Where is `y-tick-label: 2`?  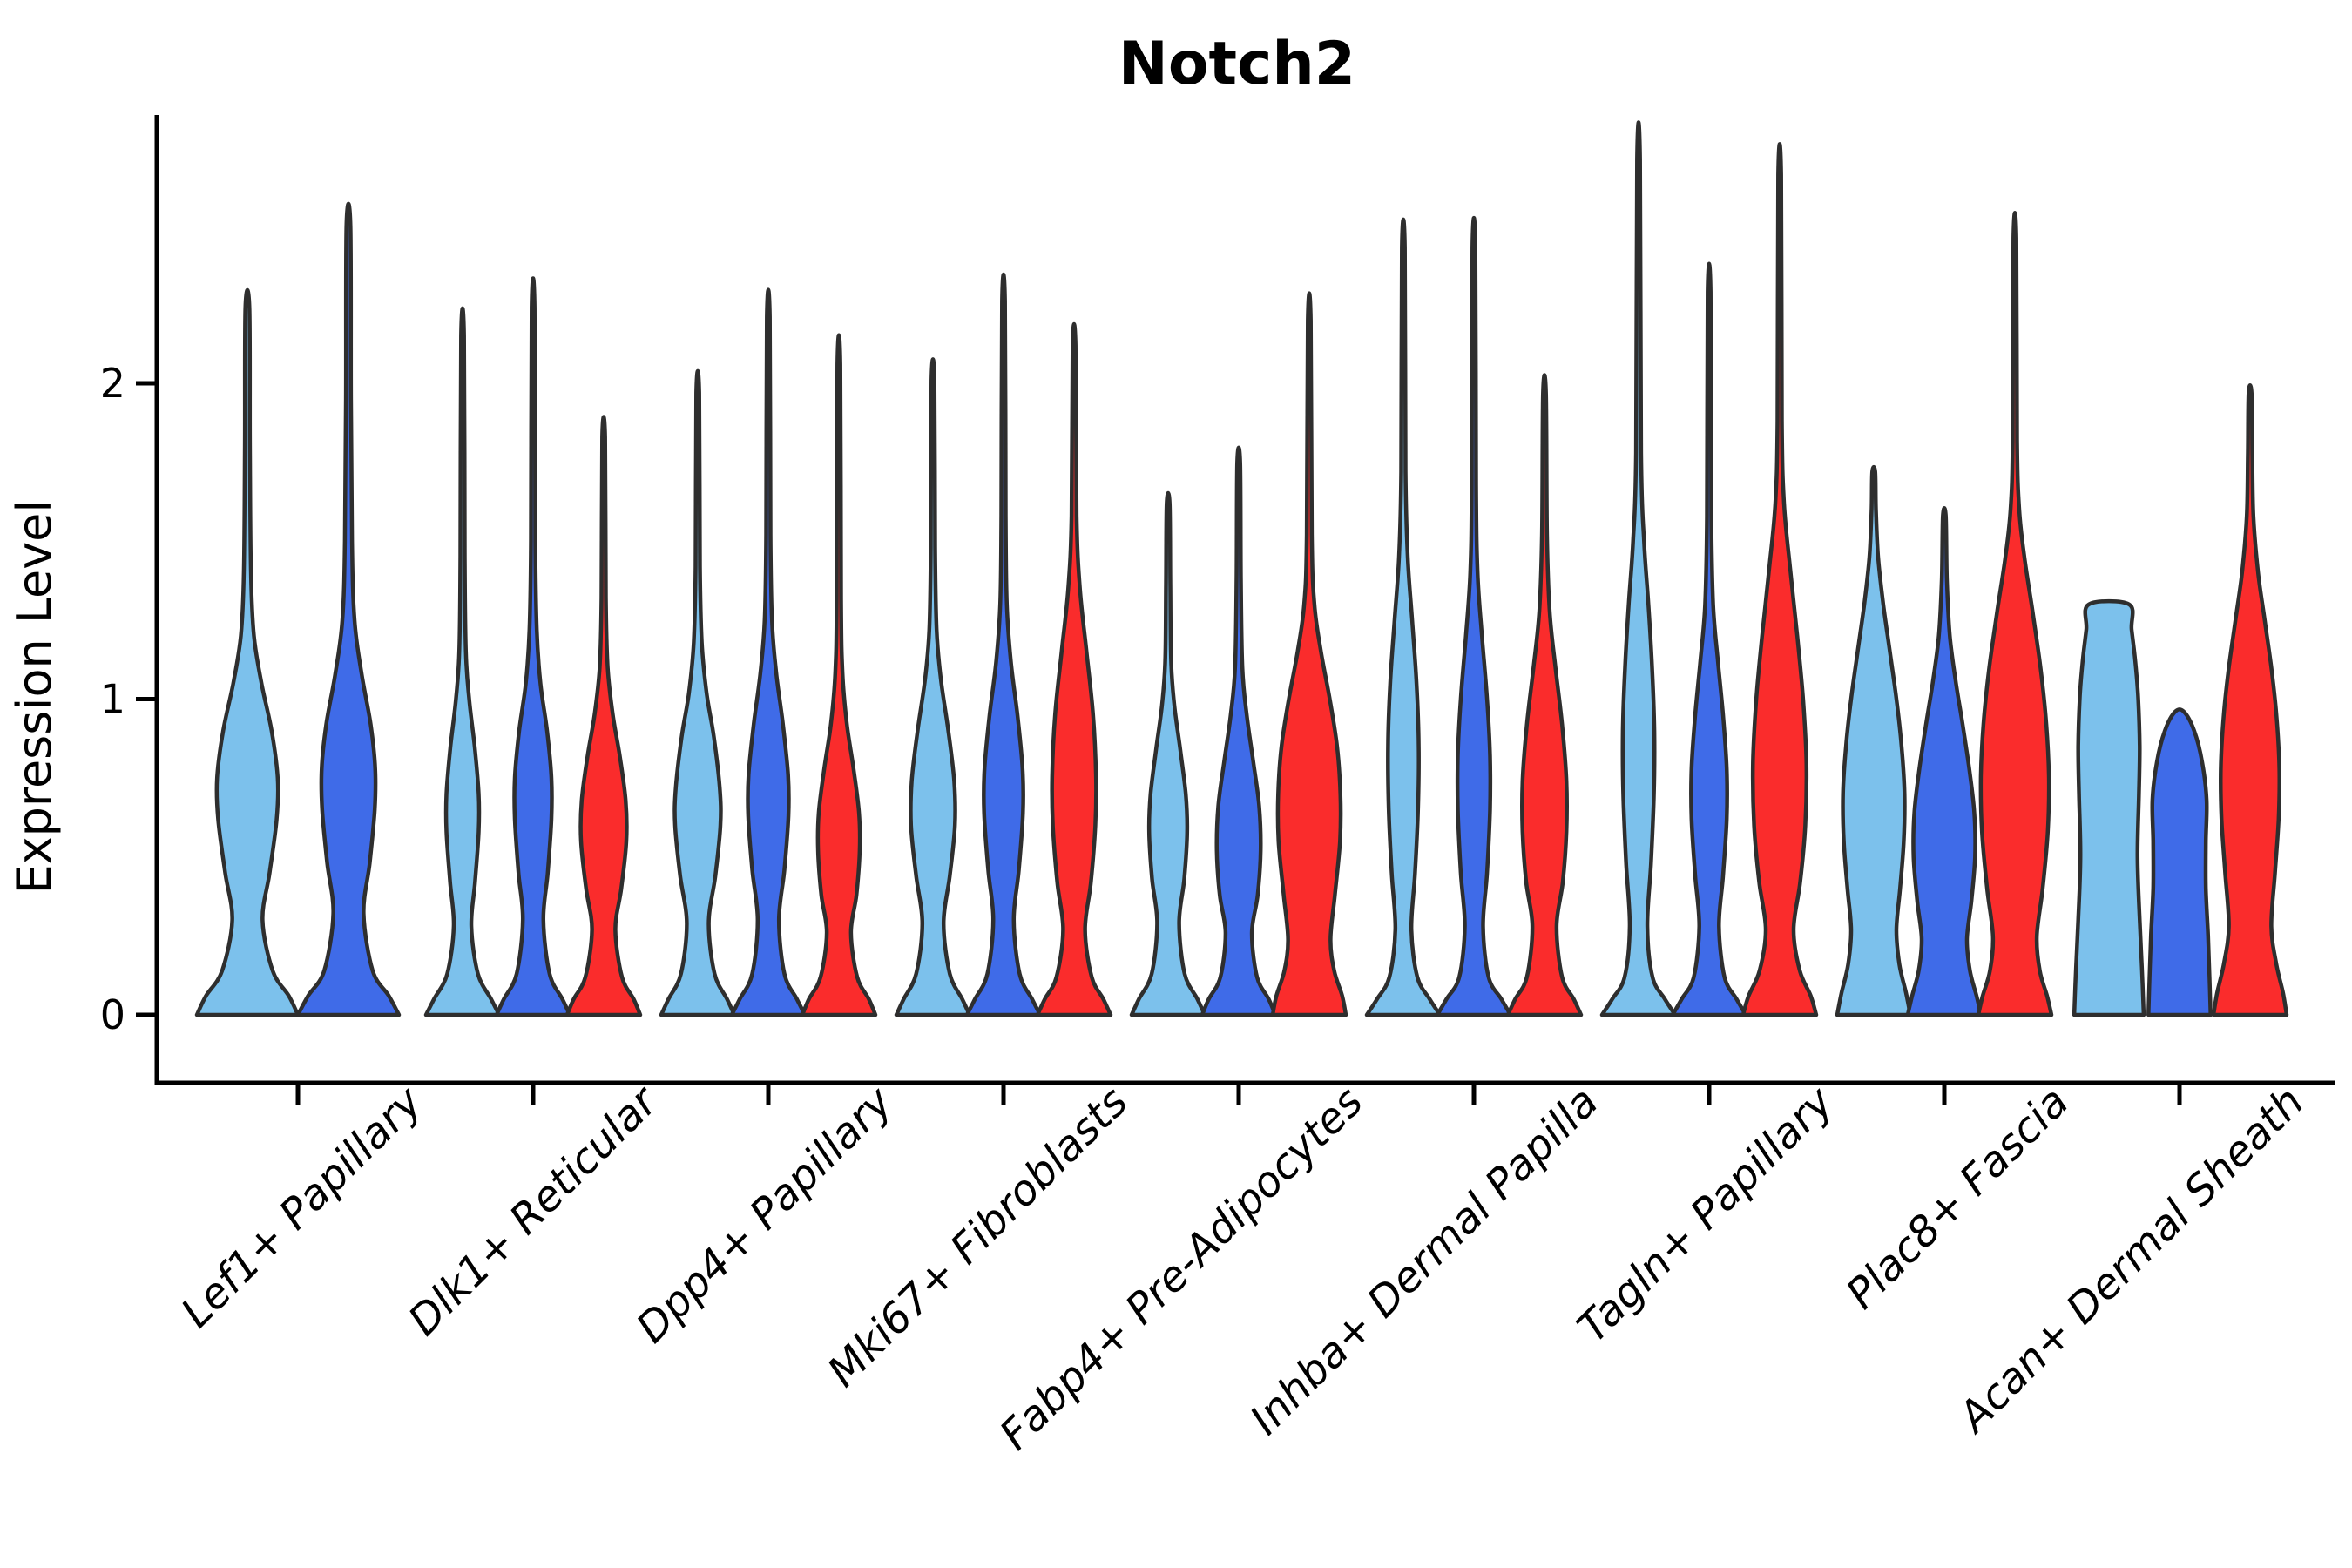 y-tick-label: 2 is located at coordinates (113, 383).